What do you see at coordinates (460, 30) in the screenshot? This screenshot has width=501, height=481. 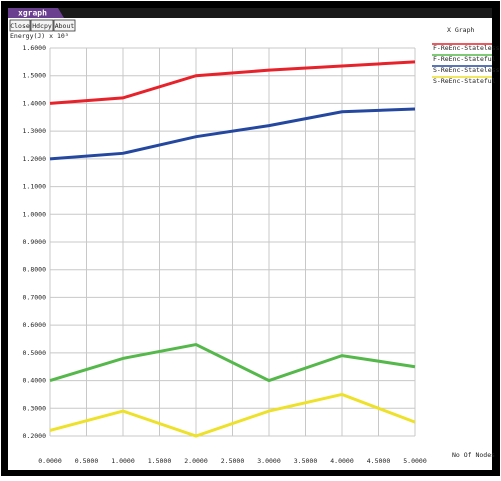 I see `chart-title: X Graph` at bounding box center [460, 30].